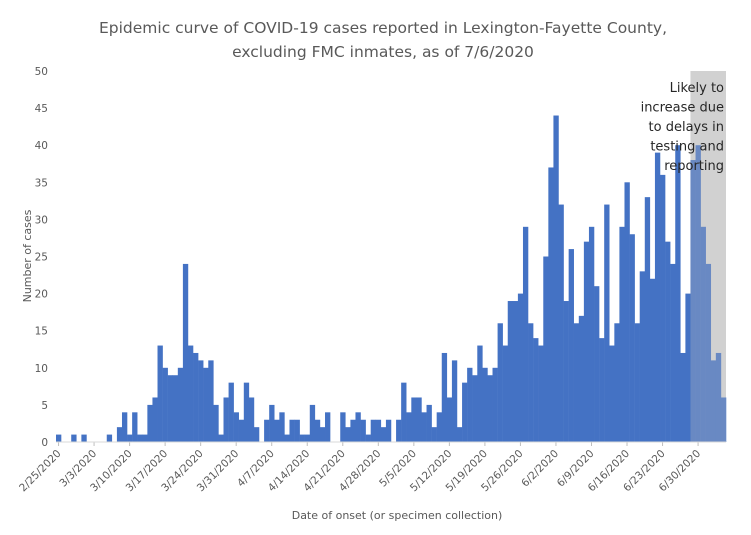  Describe the element at coordinates (41, 72) in the screenshot. I see `y-tick-label: 50` at that location.